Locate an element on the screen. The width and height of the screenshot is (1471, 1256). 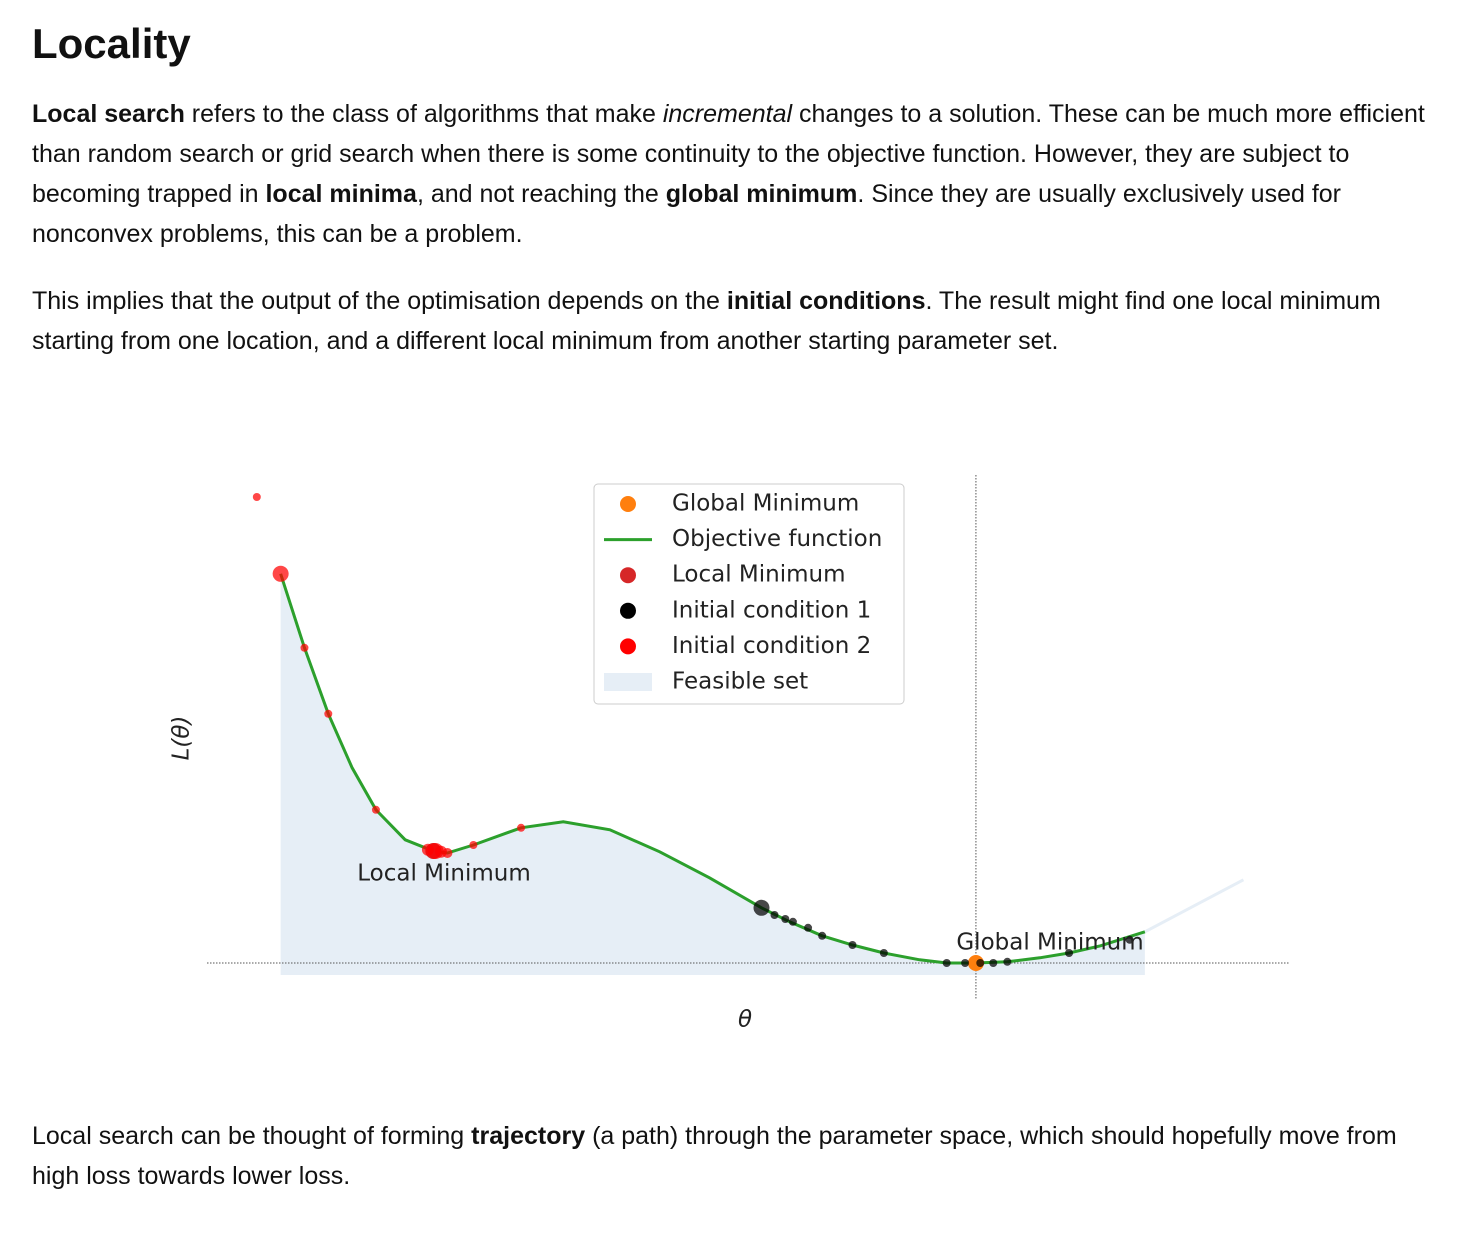
annotation: Global Minimum is located at coordinates (1049, 943).